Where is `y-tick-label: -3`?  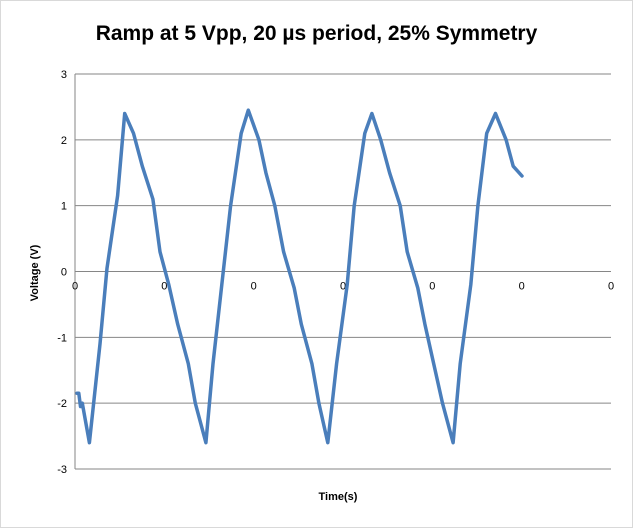 y-tick-label: -3 is located at coordinates (62, 470).